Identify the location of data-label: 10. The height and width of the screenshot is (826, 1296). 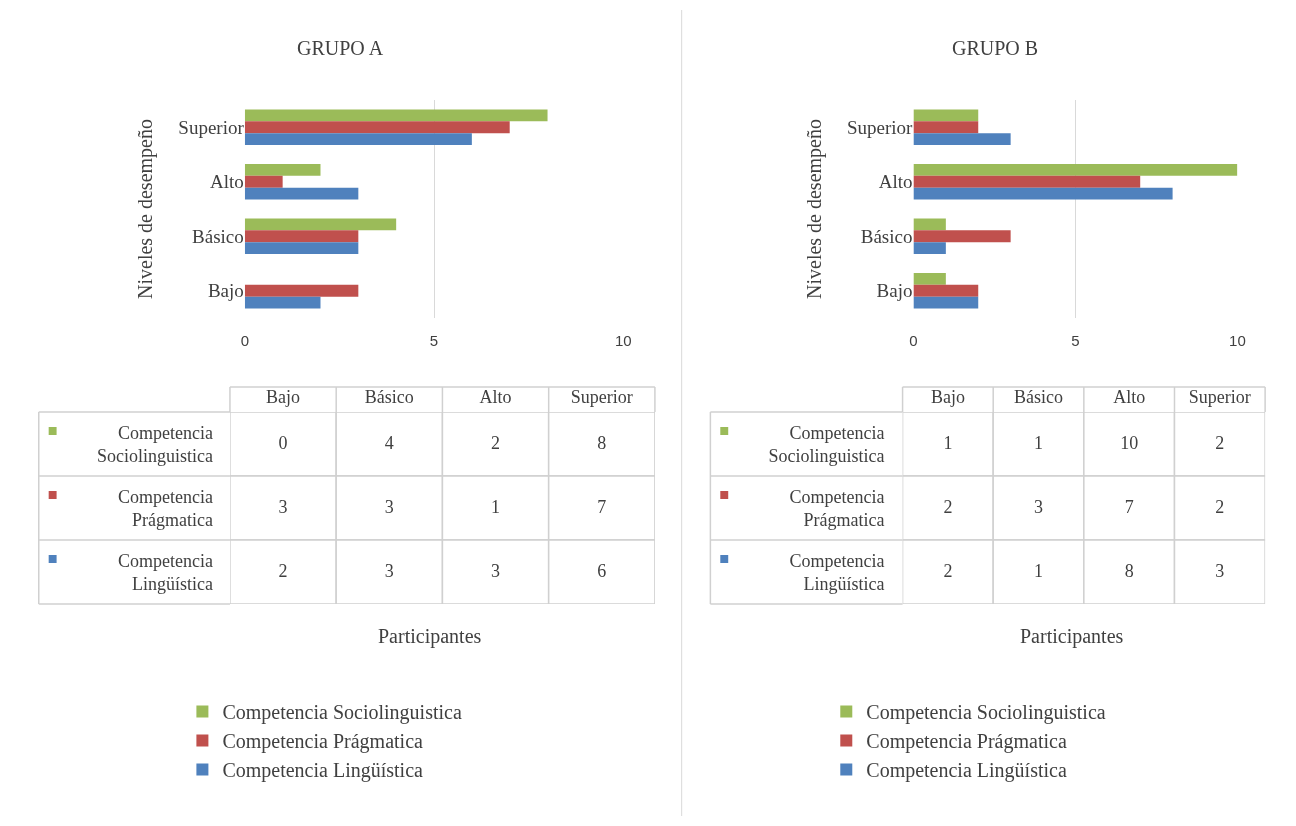
(1129, 442).